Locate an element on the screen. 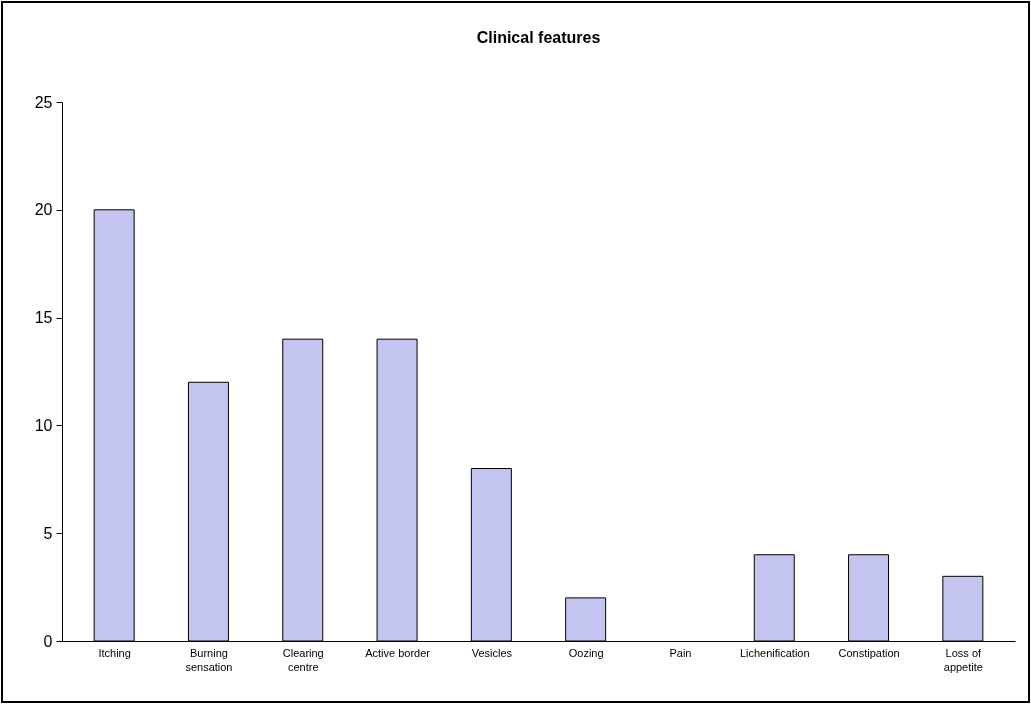 The width and height of the screenshot is (1031, 704). x-tick-label: Lichenification is located at coordinates (774, 652).